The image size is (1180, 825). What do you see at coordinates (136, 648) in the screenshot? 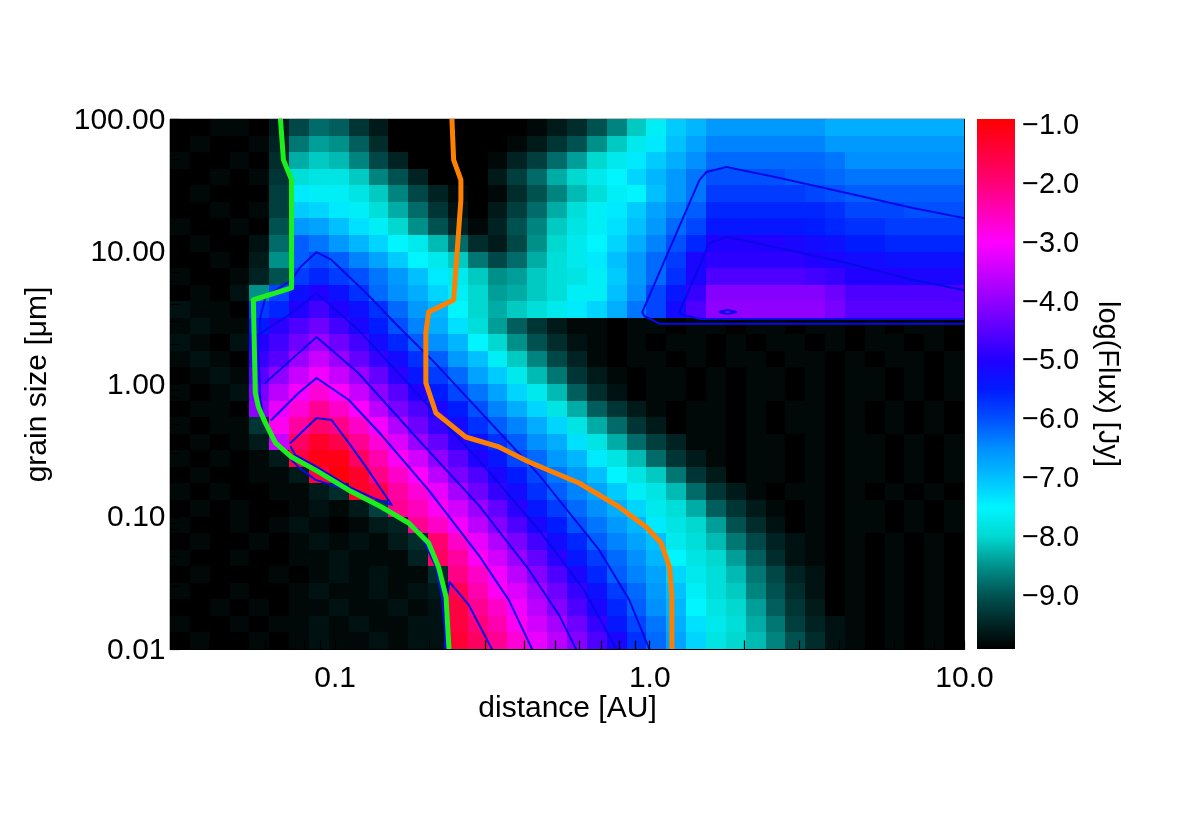
I see `y-tick-label: 0.01` at bounding box center [136, 648].